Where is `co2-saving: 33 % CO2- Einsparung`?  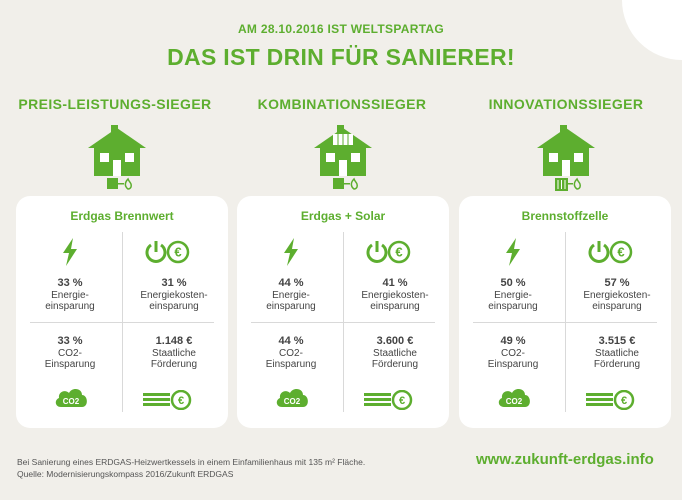
co2-saving: 33 % CO2- Einsparung is located at coordinates (70, 353).